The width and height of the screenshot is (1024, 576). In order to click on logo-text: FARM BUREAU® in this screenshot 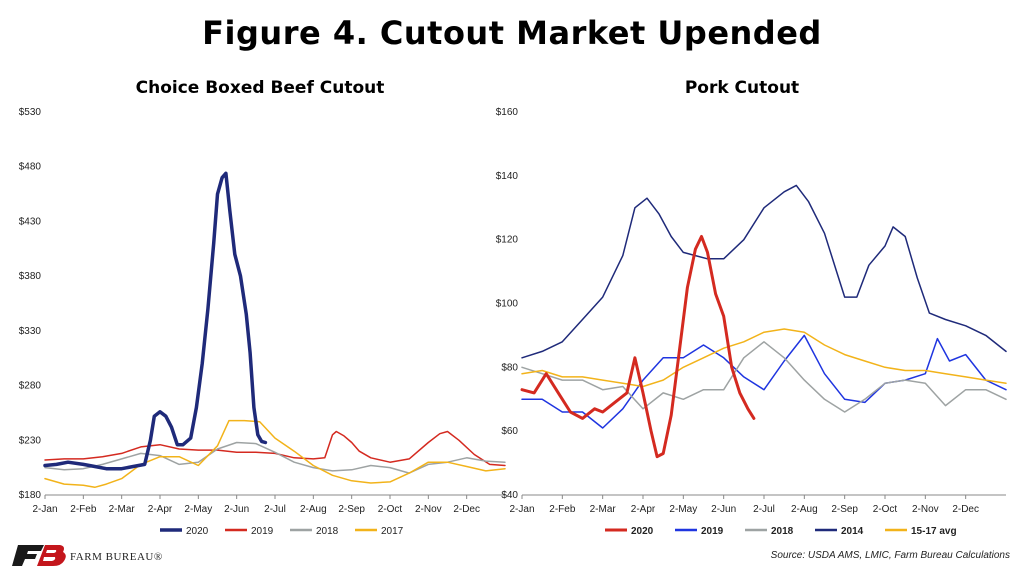, I will do `click(116, 557)`.